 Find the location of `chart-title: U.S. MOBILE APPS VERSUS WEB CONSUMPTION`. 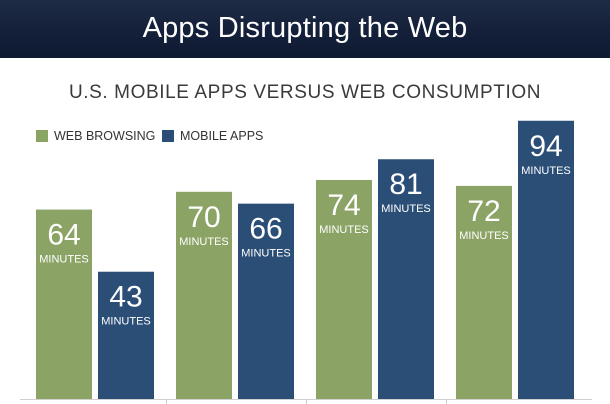

chart-title: U.S. MOBILE APPS VERSUS WEB CONSUMPTION is located at coordinates (305, 92).